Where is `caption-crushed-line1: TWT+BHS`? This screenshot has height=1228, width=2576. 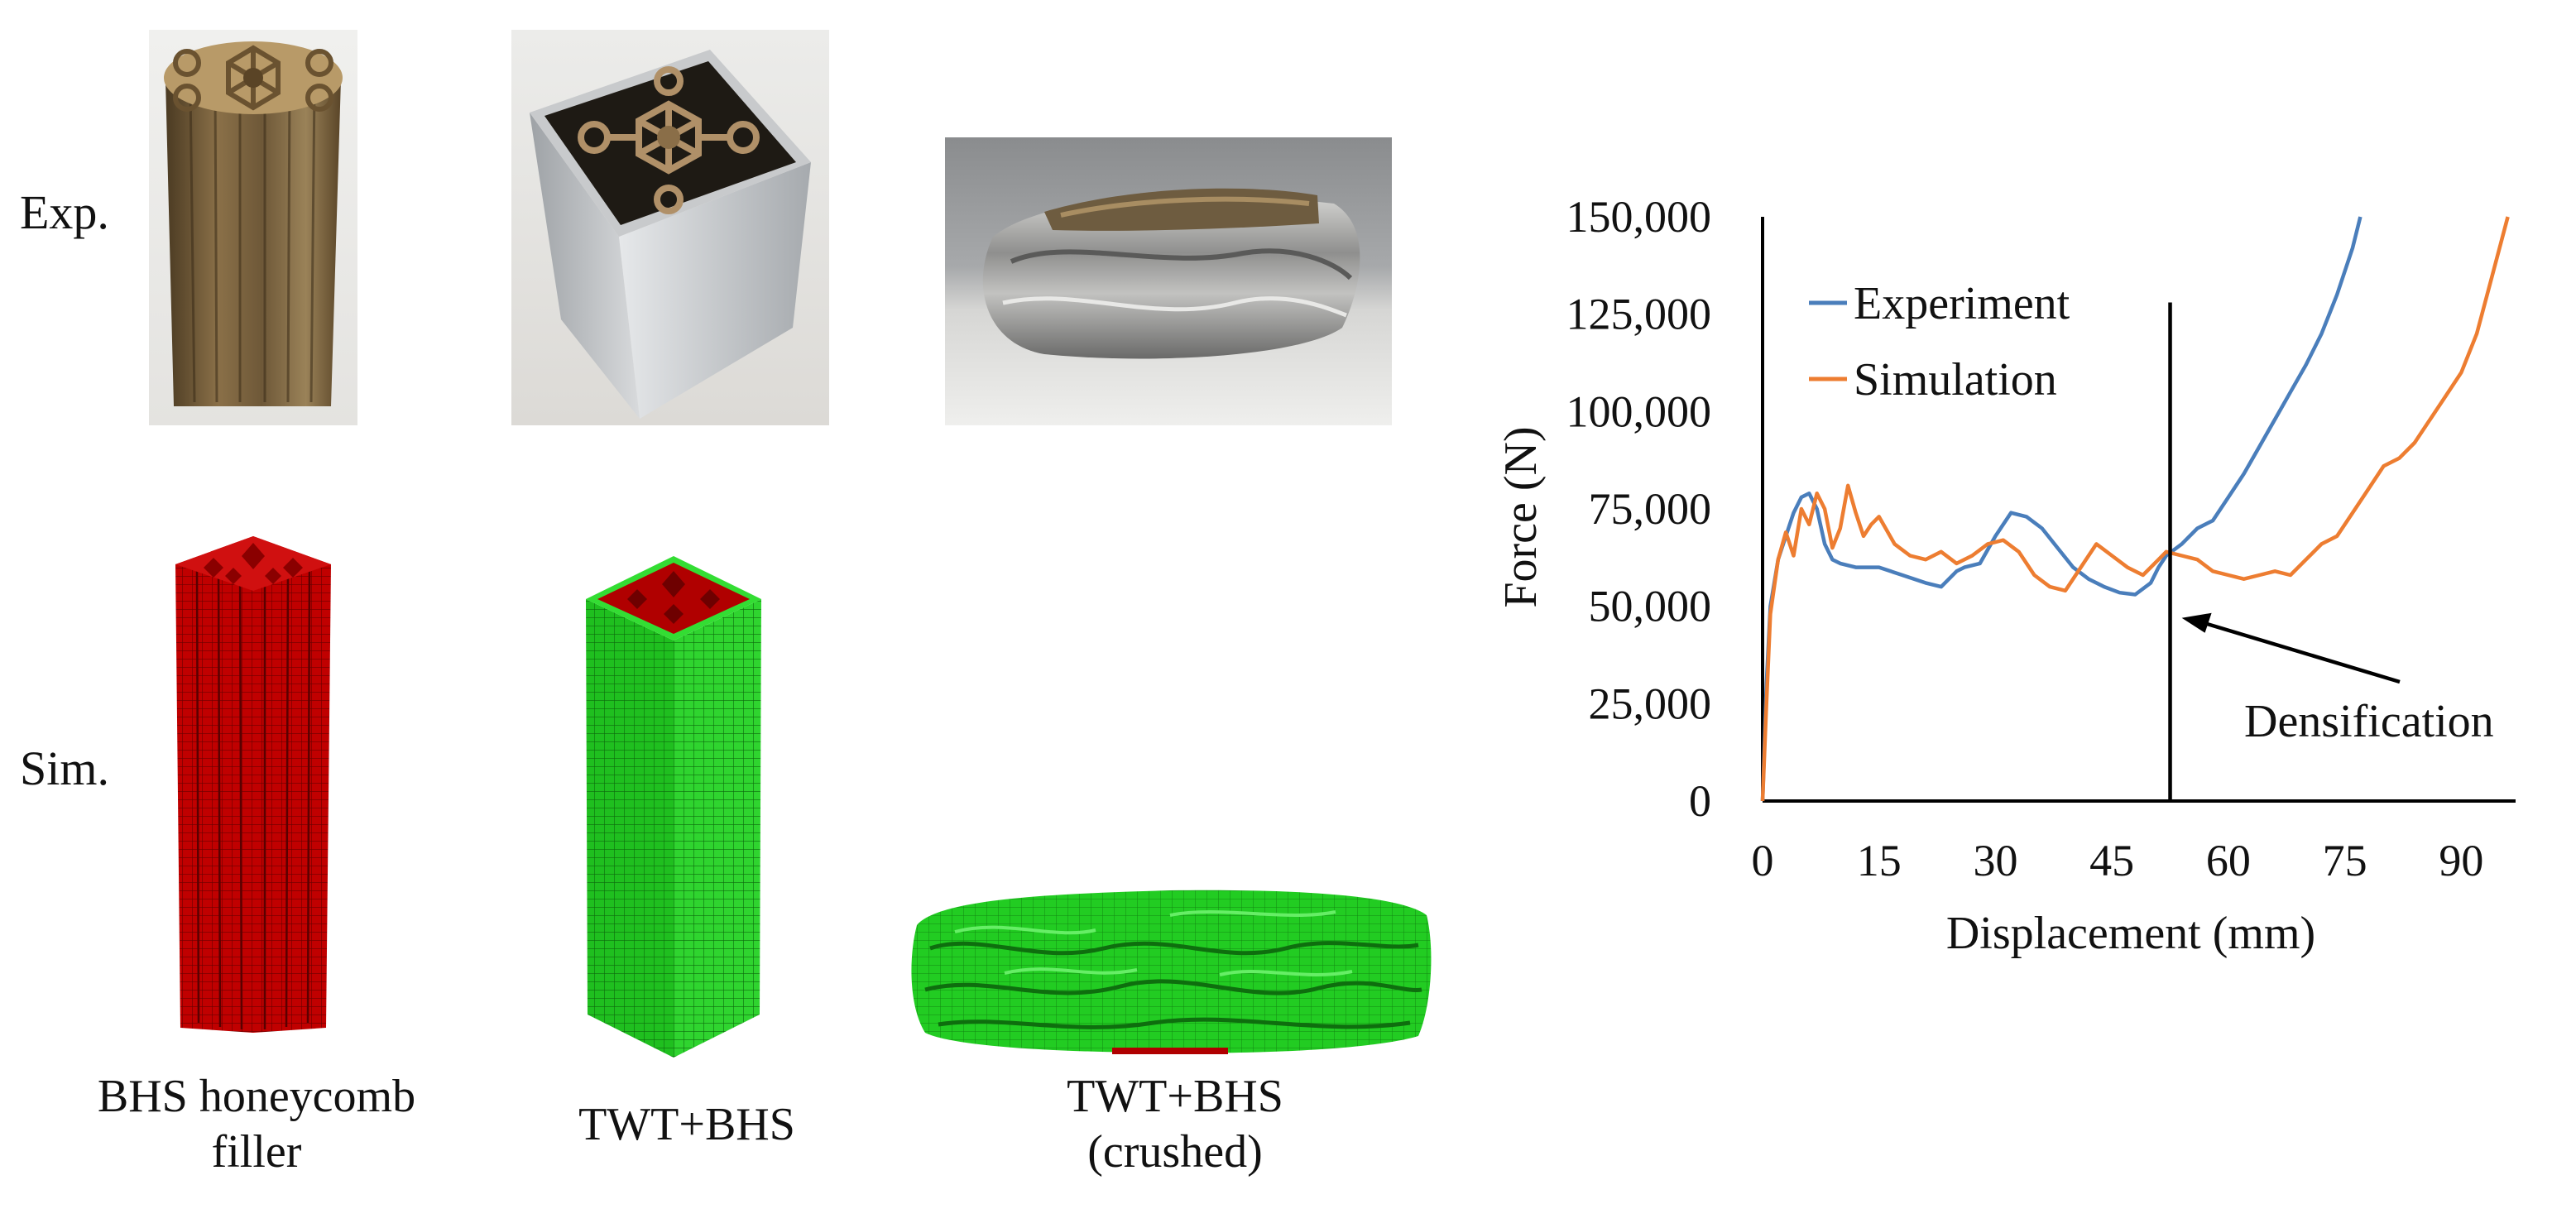
caption-crushed-line1: TWT+BHS is located at coordinates (1175, 1097).